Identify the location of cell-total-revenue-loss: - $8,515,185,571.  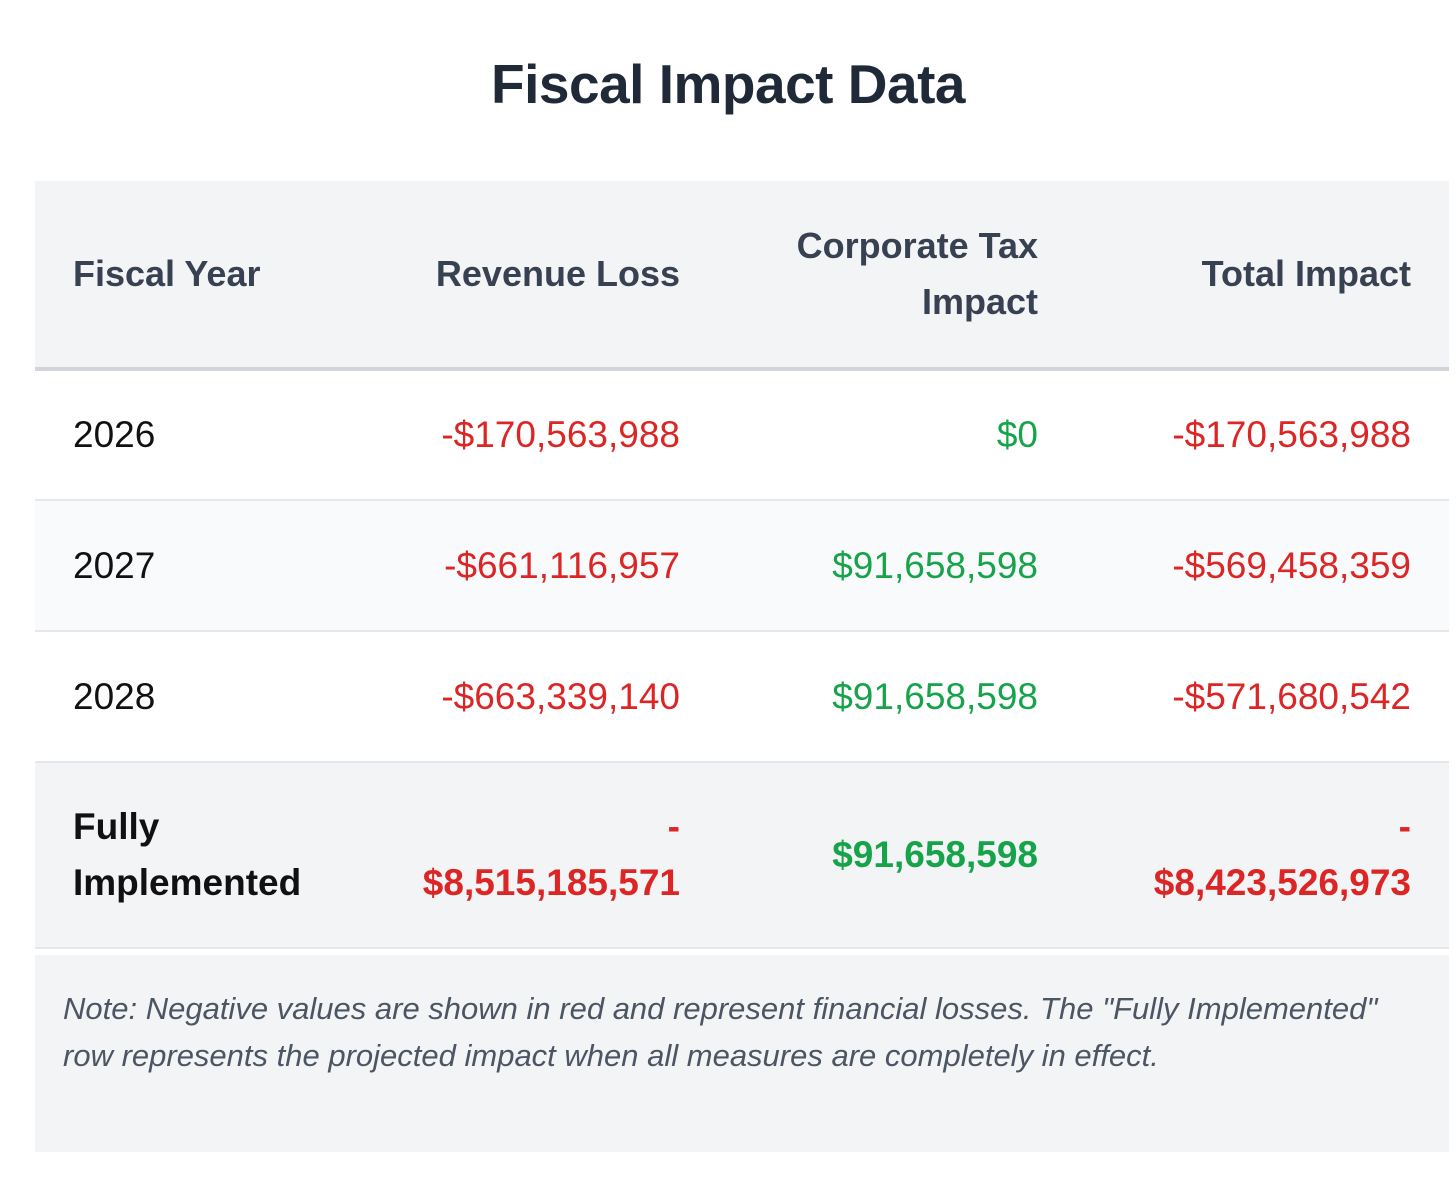
(532, 855).